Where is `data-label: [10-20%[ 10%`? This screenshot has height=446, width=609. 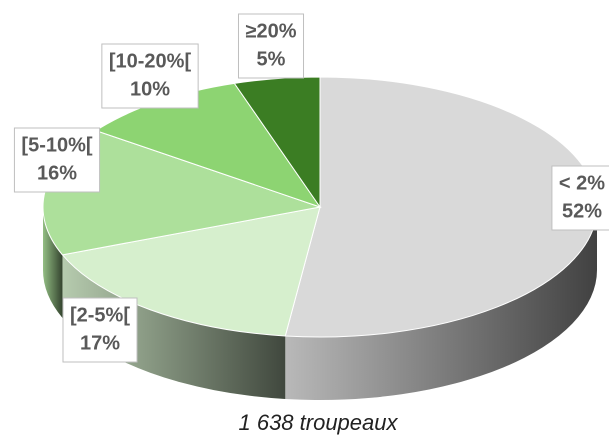
data-label: [10-20%[ 10% is located at coordinates (150, 76).